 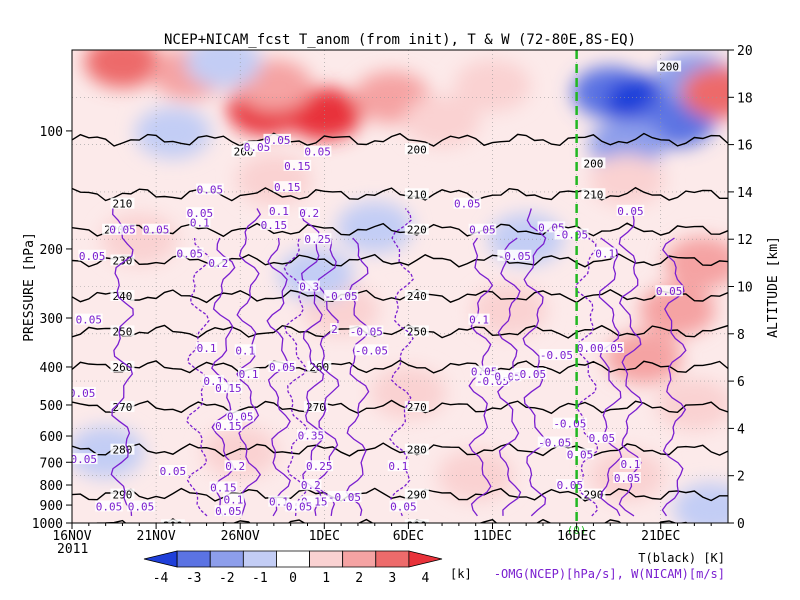 I want to click on legend-temperature-label: T(black) [K], so click(x=681, y=558).